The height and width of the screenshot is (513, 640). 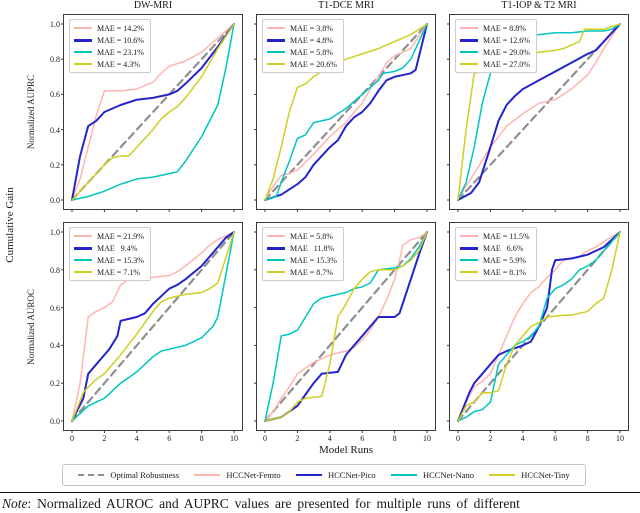 What do you see at coordinates (313, 64) in the screenshot?
I see `mae-value: MAE = 20.6%` at bounding box center [313, 64].